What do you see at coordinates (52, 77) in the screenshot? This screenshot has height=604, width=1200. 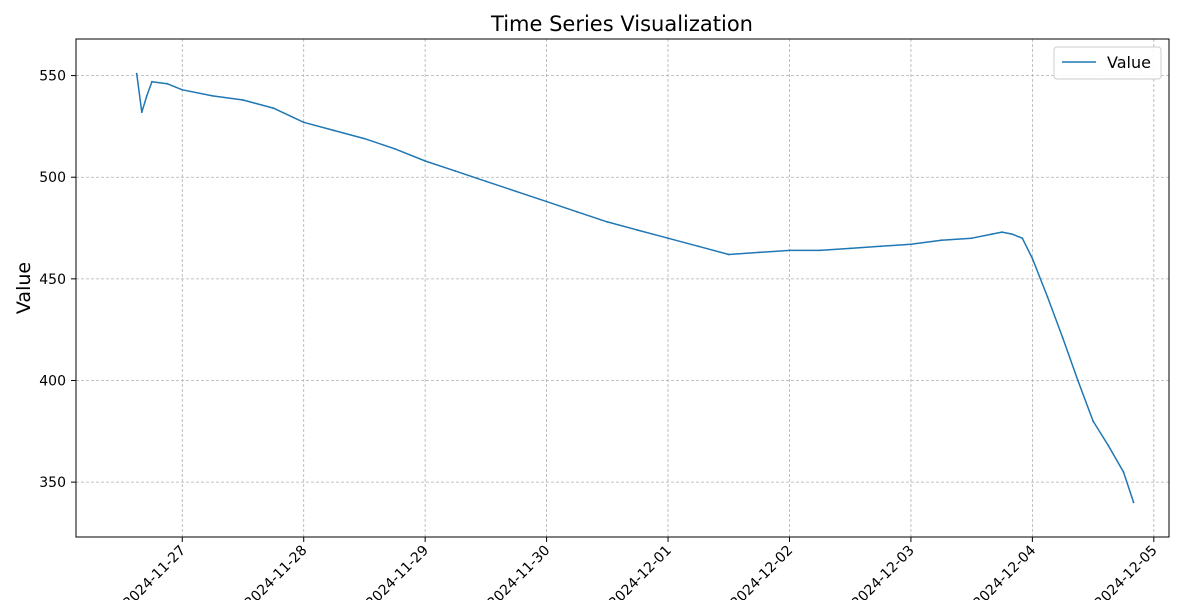 I see `y-tick-label: 550` at bounding box center [52, 77].